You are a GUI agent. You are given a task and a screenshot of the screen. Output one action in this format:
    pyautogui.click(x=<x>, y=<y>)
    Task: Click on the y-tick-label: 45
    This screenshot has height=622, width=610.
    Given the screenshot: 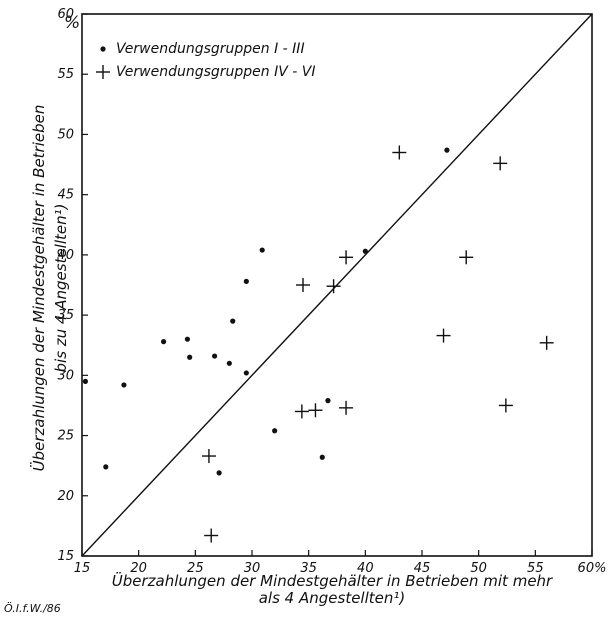 What is the action you would take?
    pyautogui.click(x=65, y=195)
    